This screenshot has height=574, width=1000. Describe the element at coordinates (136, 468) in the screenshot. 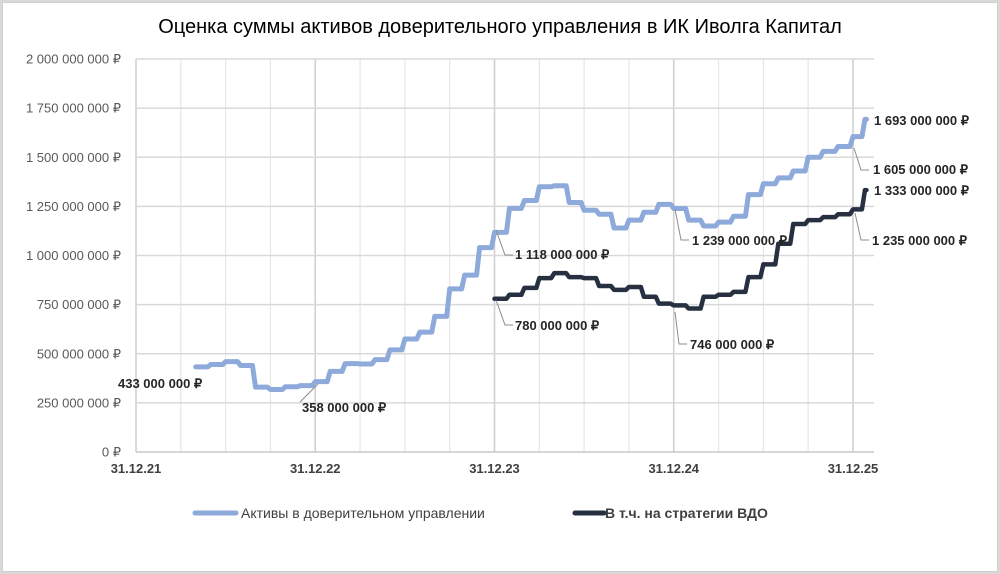

I see `x-tick-label: 31.12.21` at that location.